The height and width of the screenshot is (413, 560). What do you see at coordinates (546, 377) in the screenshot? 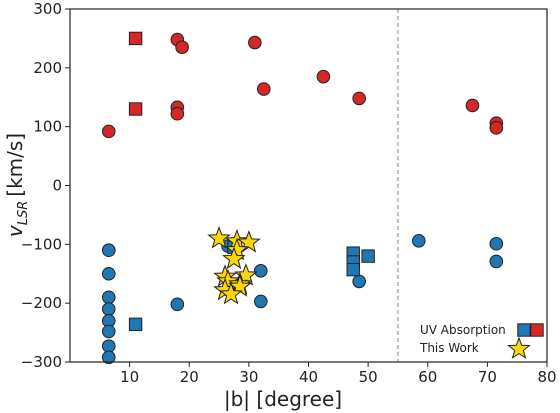
I see `x-tick-label: 80` at bounding box center [546, 377].